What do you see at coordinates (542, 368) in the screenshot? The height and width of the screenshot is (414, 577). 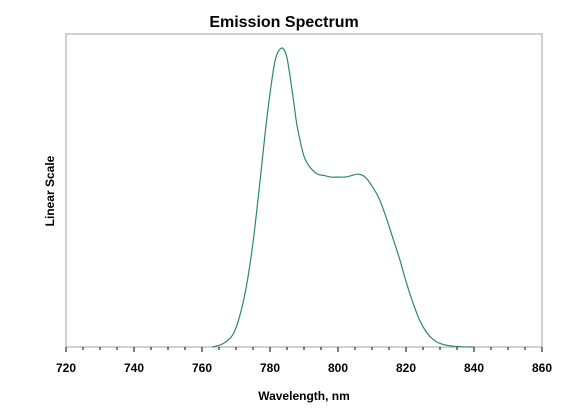 I see `x-tick-label: 860` at bounding box center [542, 368].